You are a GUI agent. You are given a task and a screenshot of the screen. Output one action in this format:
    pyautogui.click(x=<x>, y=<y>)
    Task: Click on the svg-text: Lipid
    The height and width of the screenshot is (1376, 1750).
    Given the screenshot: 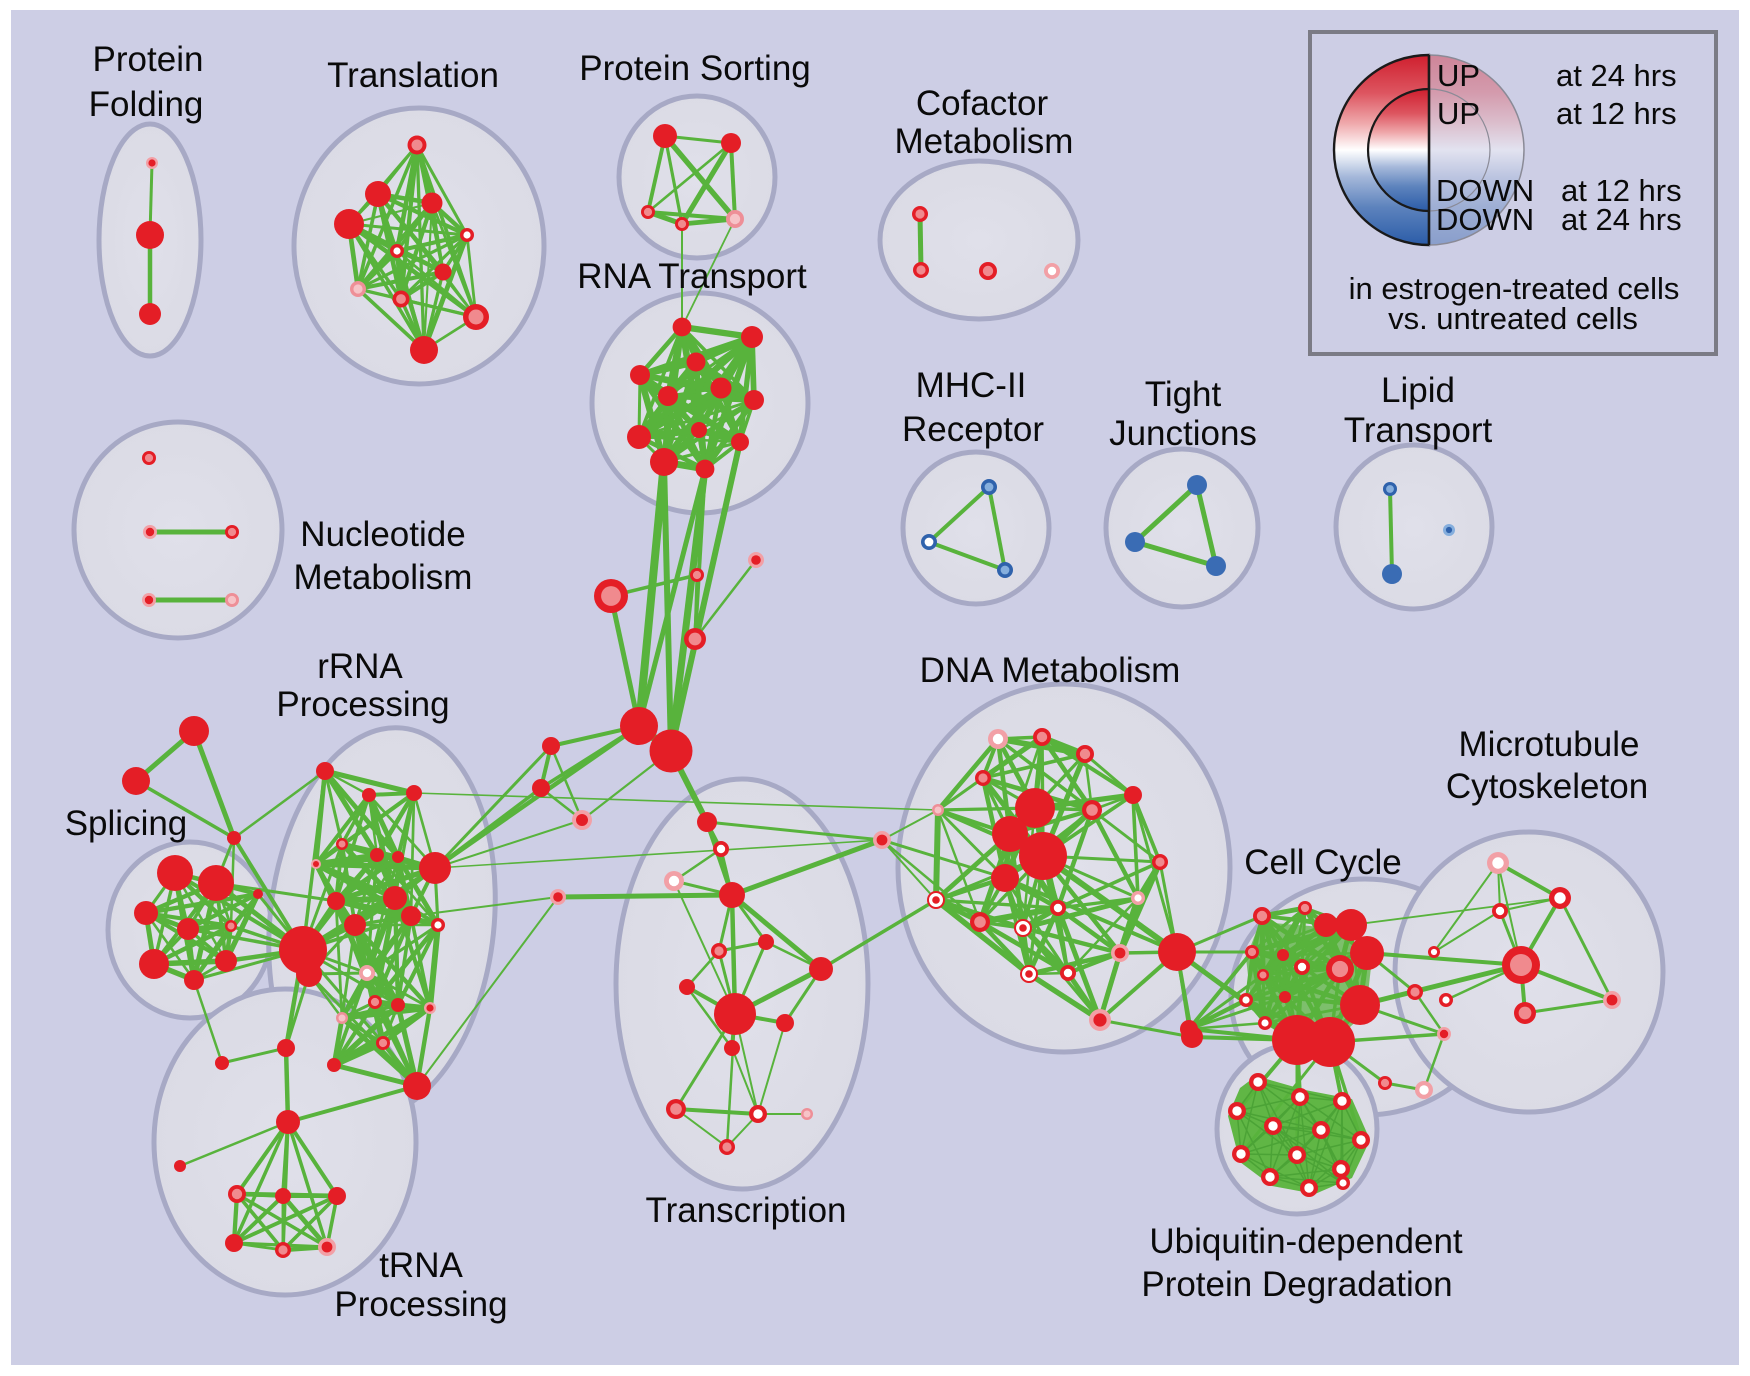 What is the action you would take?
    pyautogui.click(x=1418, y=390)
    